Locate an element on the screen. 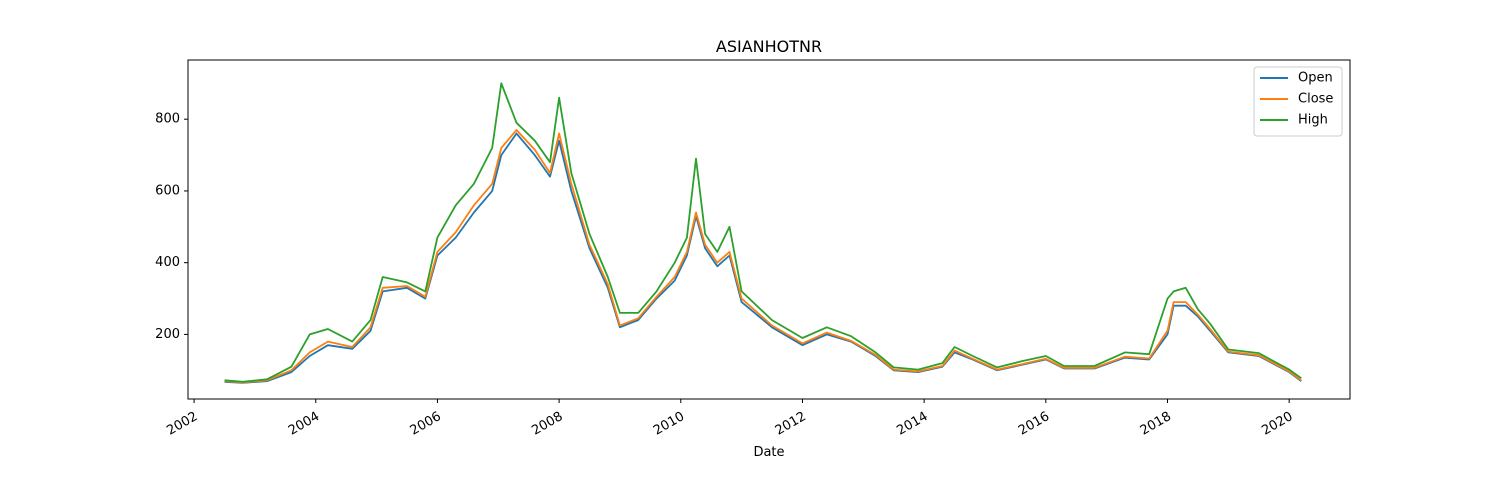 The width and height of the screenshot is (1500, 500). x-tick-label: 2014 is located at coordinates (912, 424).